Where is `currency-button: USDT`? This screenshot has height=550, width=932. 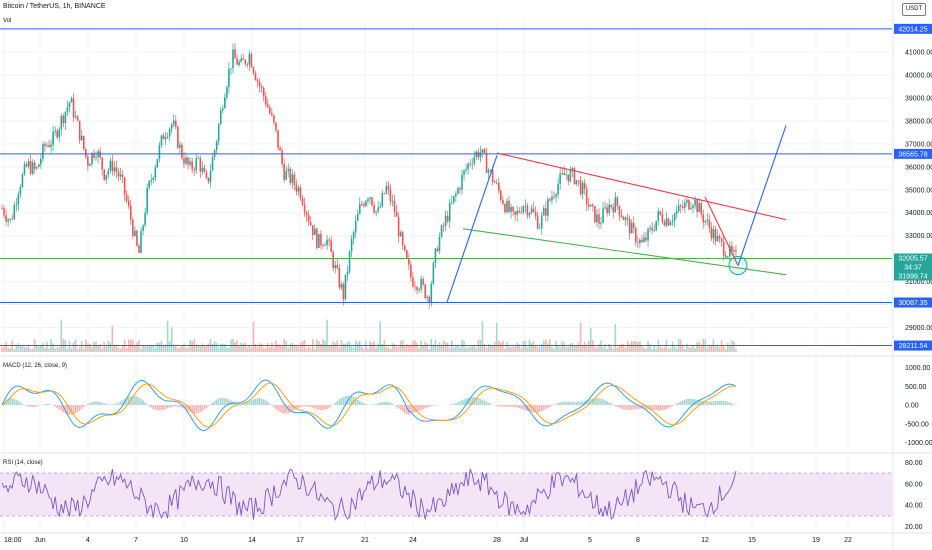 currency-button: USDT is located at coordinates (914, 9).